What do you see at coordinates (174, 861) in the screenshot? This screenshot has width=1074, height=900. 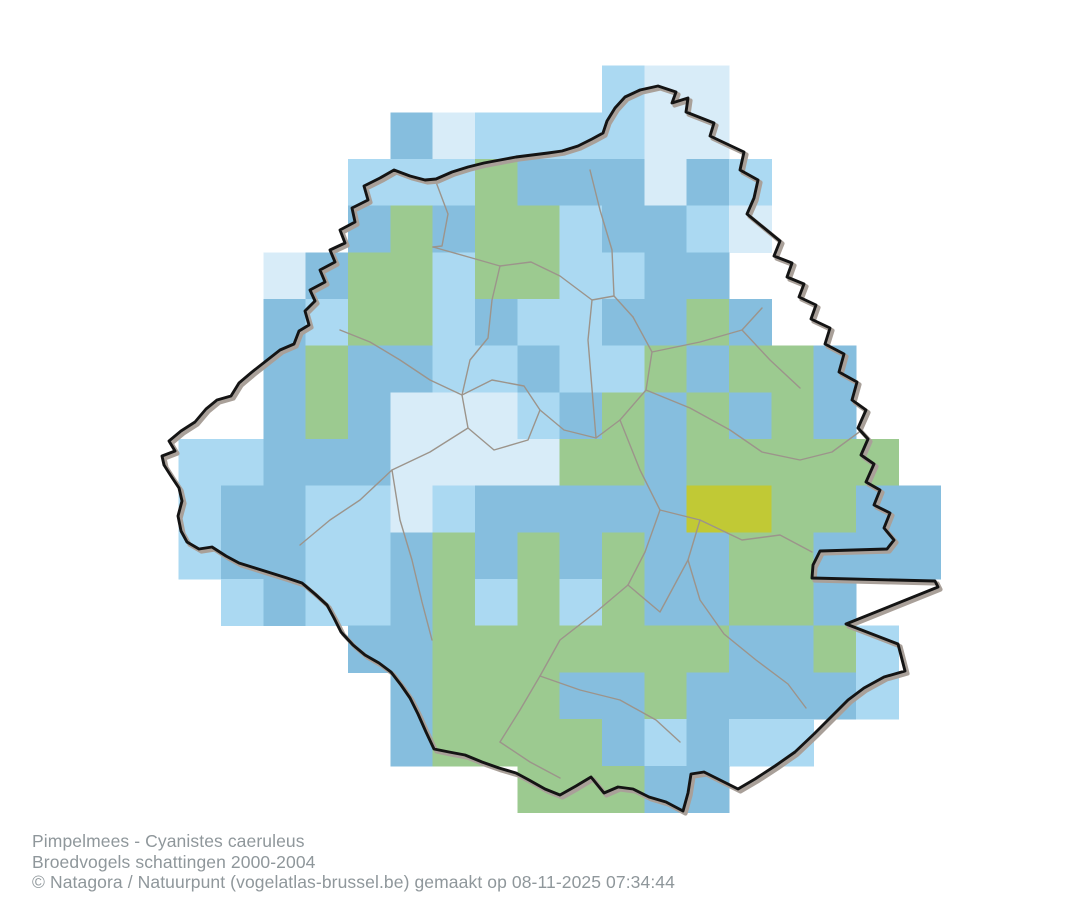 I see `survey-subtitle: Broedvogels schattingen 2000-2004` at bounding box center [174, 861].